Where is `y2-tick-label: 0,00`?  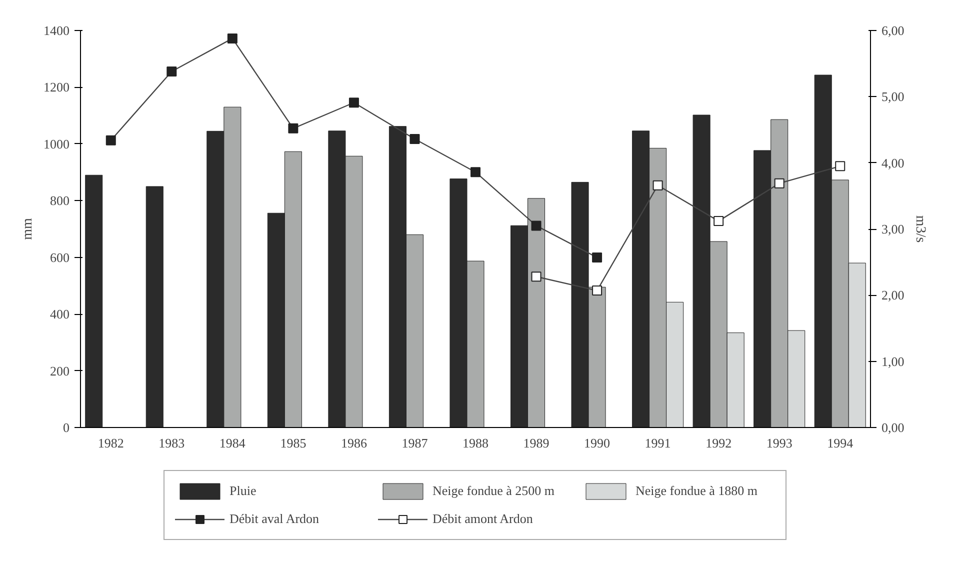 y2-tick-label: 0,00 is located at coordinates (893, 427).